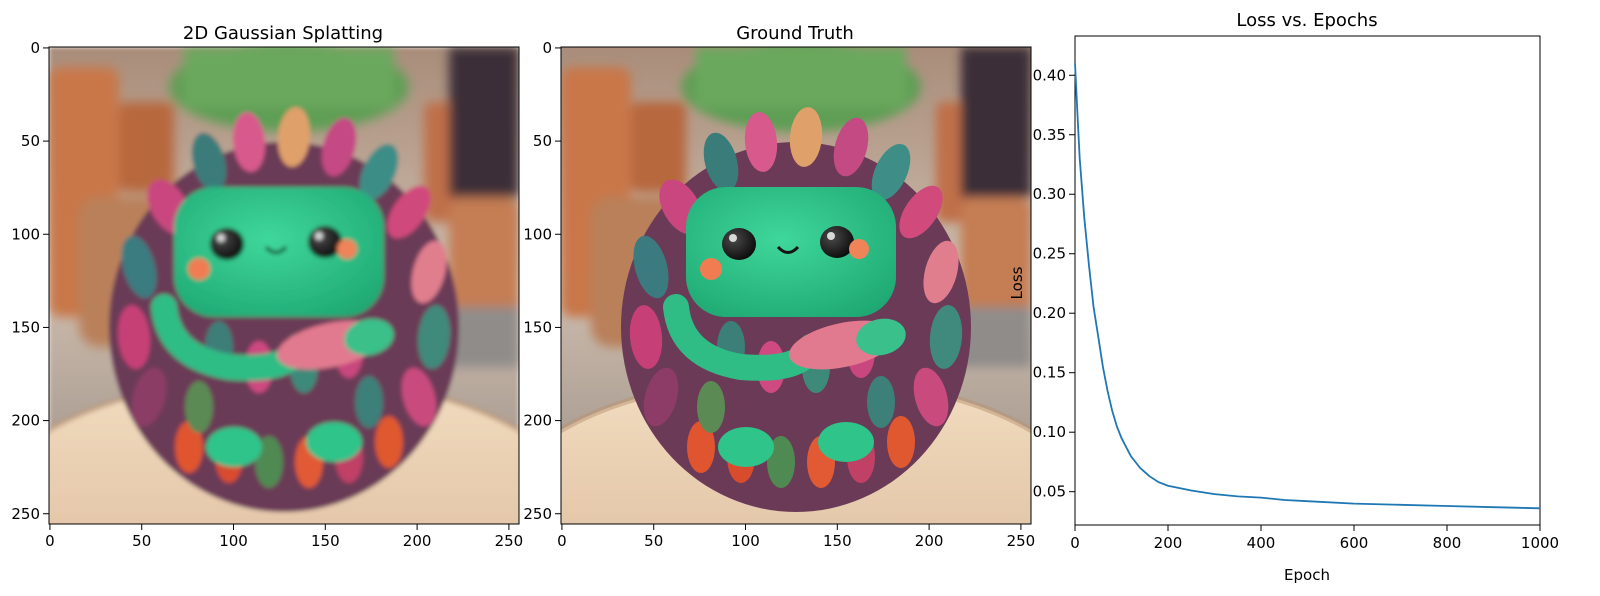  I want to click on left-x-tick-label: 150, so click(325, 541).